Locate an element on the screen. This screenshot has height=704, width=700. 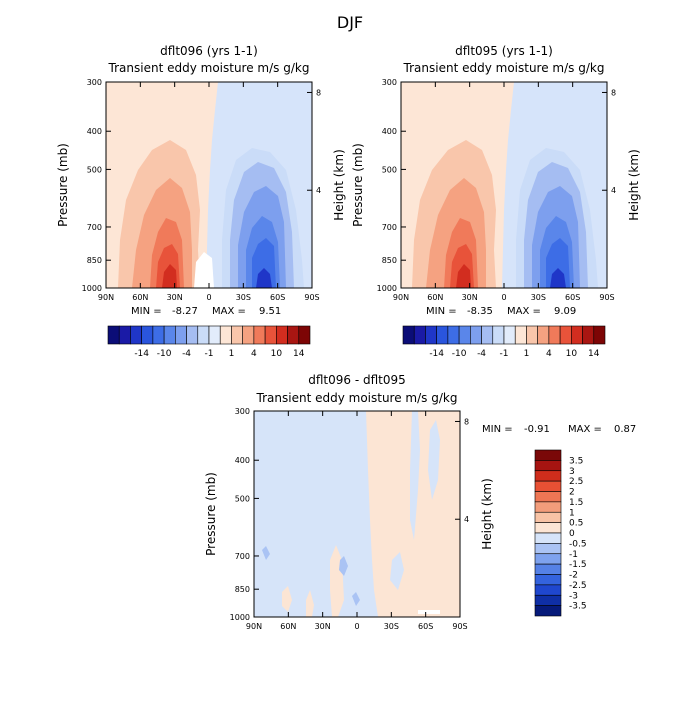
colorbar-label: 2.5 is located at coordinates (576, 482).